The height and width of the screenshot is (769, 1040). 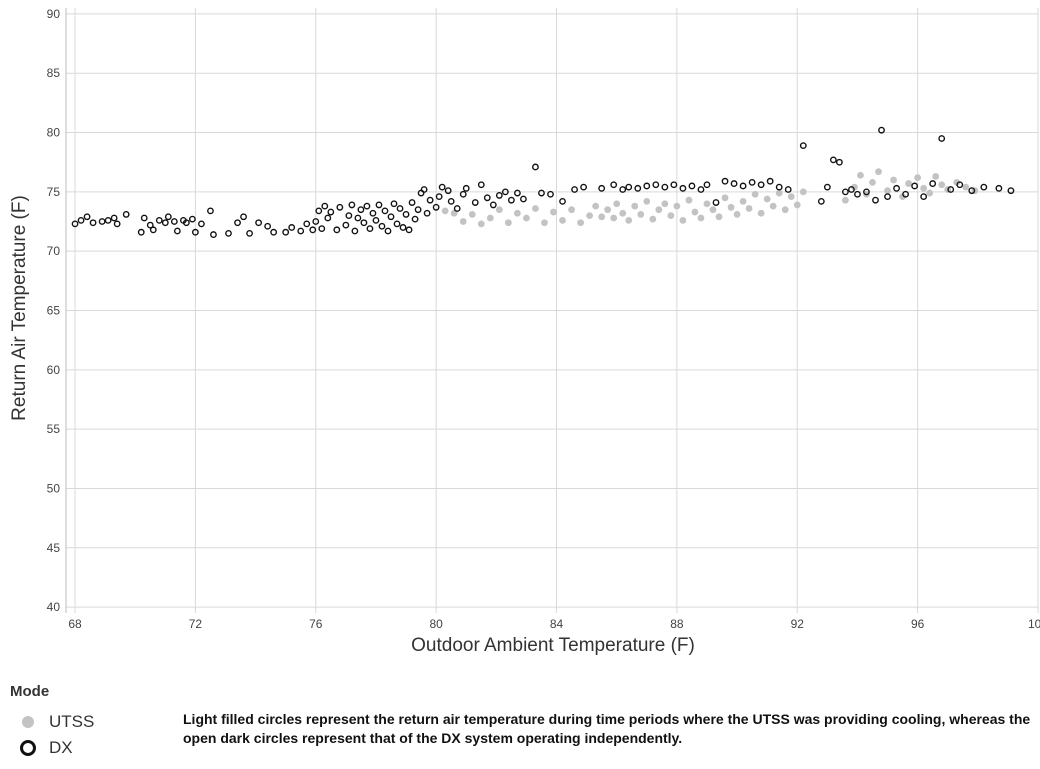 What do you see at coordinates (436, 624) in the screenshot?
I see `x-tick-label: 80` at bounding box center [436, 624].